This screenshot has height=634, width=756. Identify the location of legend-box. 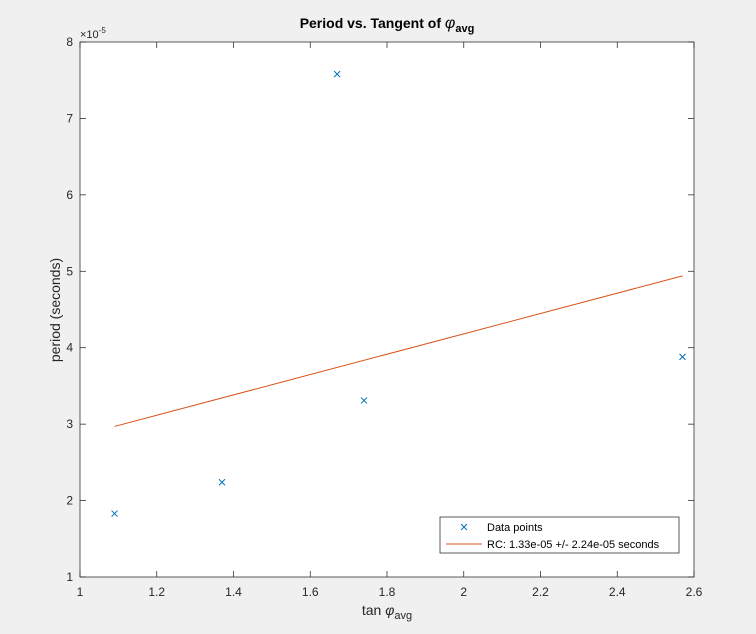
(559, 535).